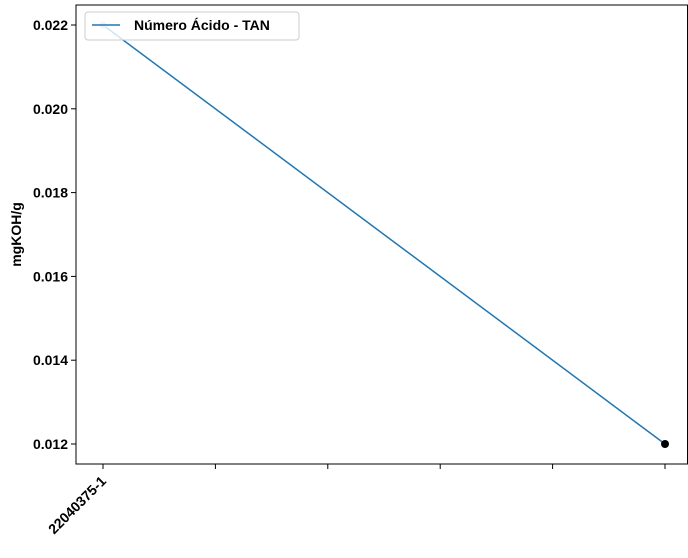 The width and height of the screenshot is (688, 558). Describe the element at coordinates (665, 444) in the screenshot. I see `data-point-end` at that location.